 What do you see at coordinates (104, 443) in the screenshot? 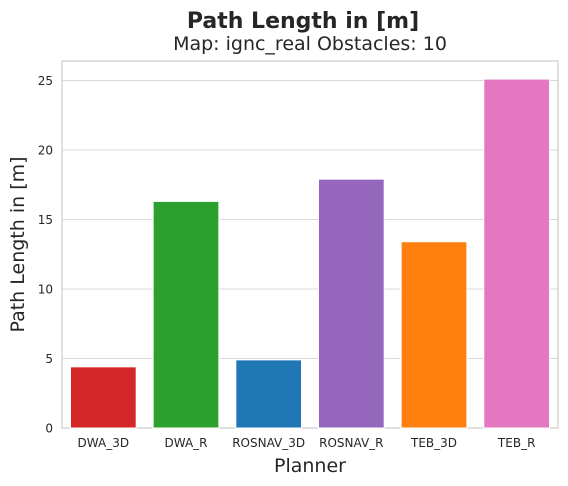
I see `x-tick-label: DWA_3D` at bounding box center [104, 443].